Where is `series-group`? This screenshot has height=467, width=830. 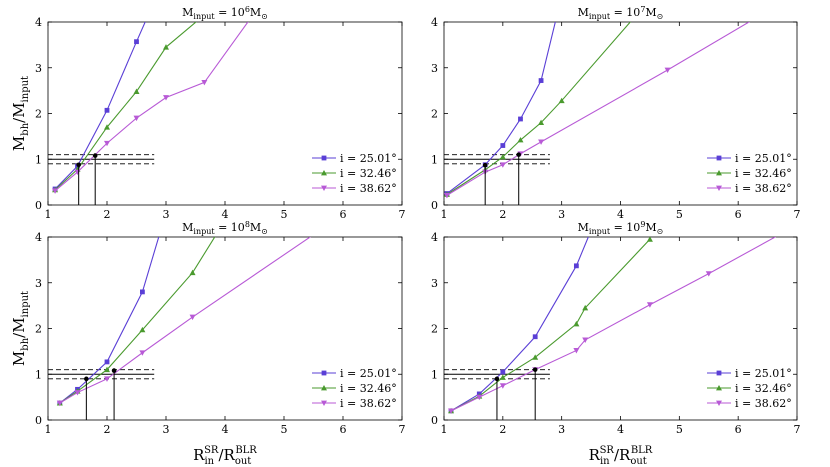
series-group is located at coordinates (150, 108).